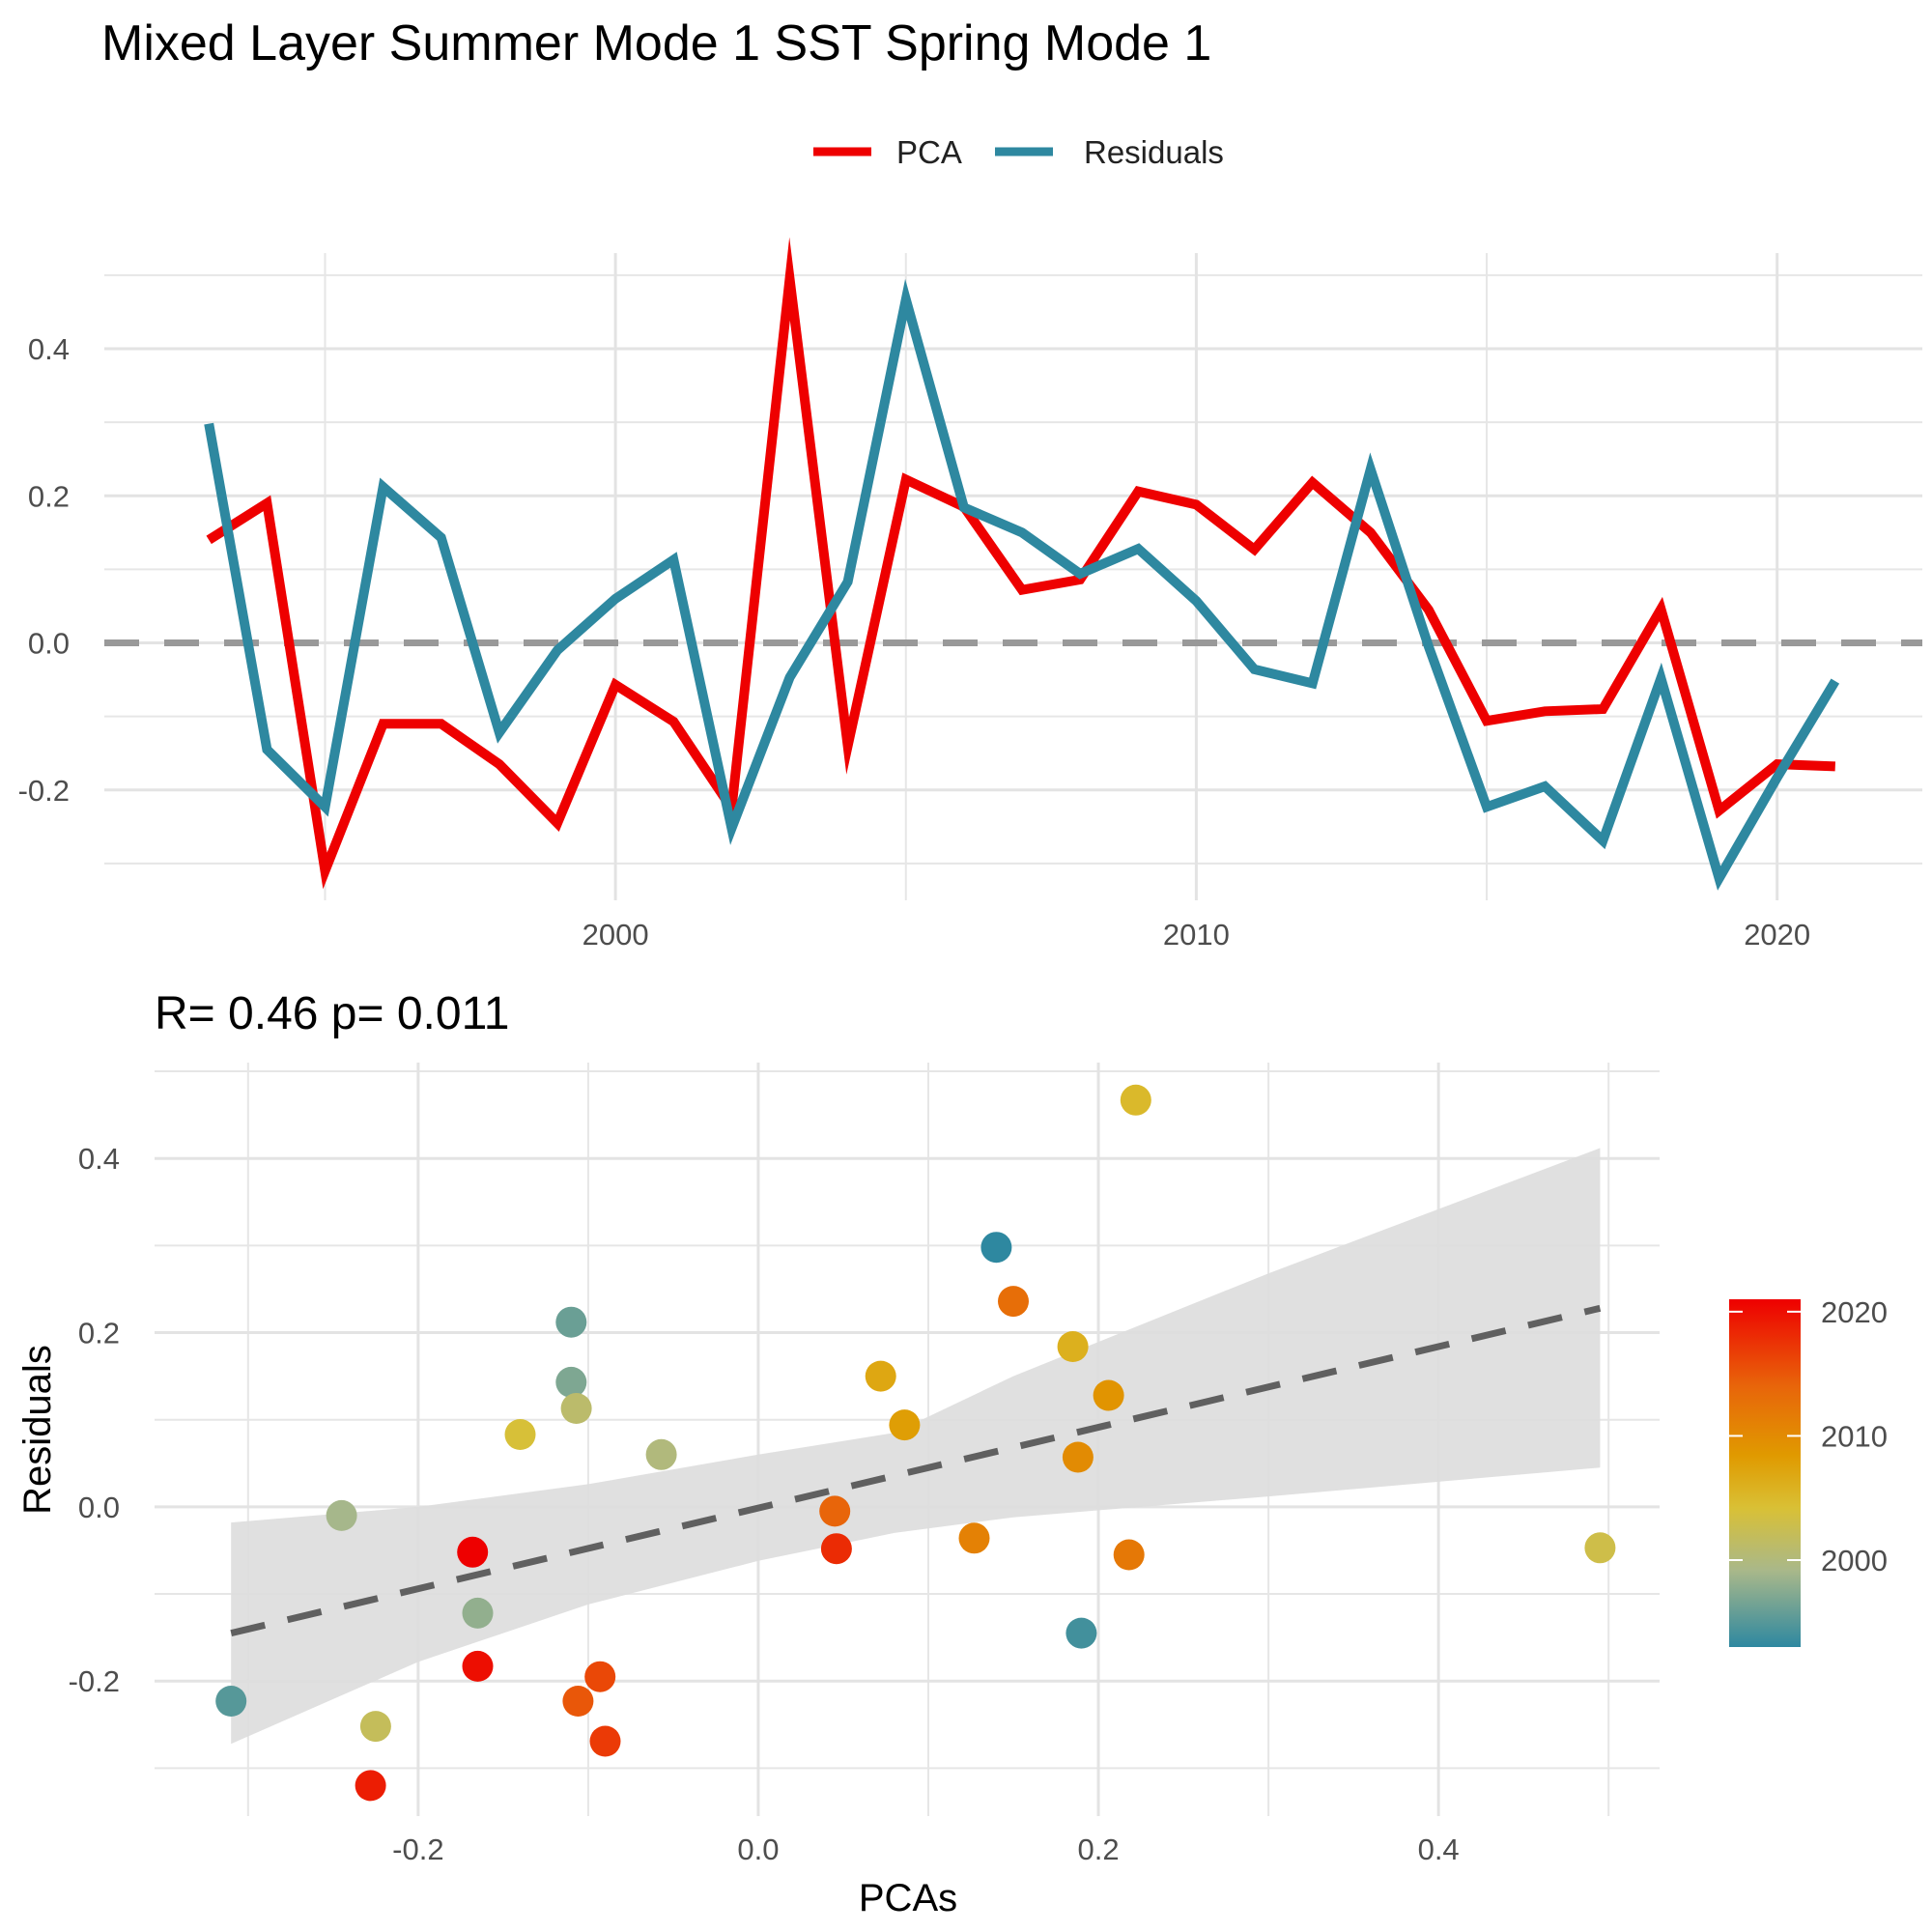 The height and width of the screenshot is (1932, 1932). I want to click on x-tick-label: 0.4, so click(1439, 1849).